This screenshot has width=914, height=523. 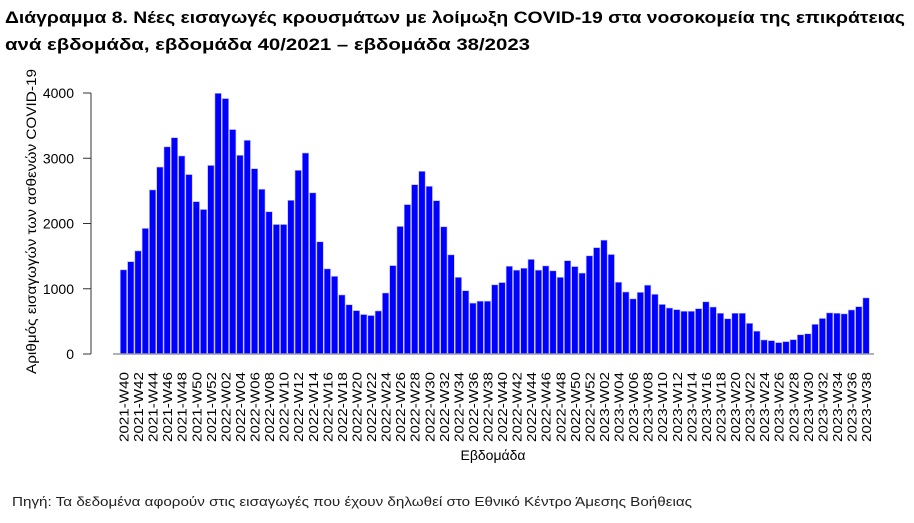 What do you see at coordinates (597, 301) in the screenshot?
I see `bar-2023-W01` at bounding box center [597, 301].